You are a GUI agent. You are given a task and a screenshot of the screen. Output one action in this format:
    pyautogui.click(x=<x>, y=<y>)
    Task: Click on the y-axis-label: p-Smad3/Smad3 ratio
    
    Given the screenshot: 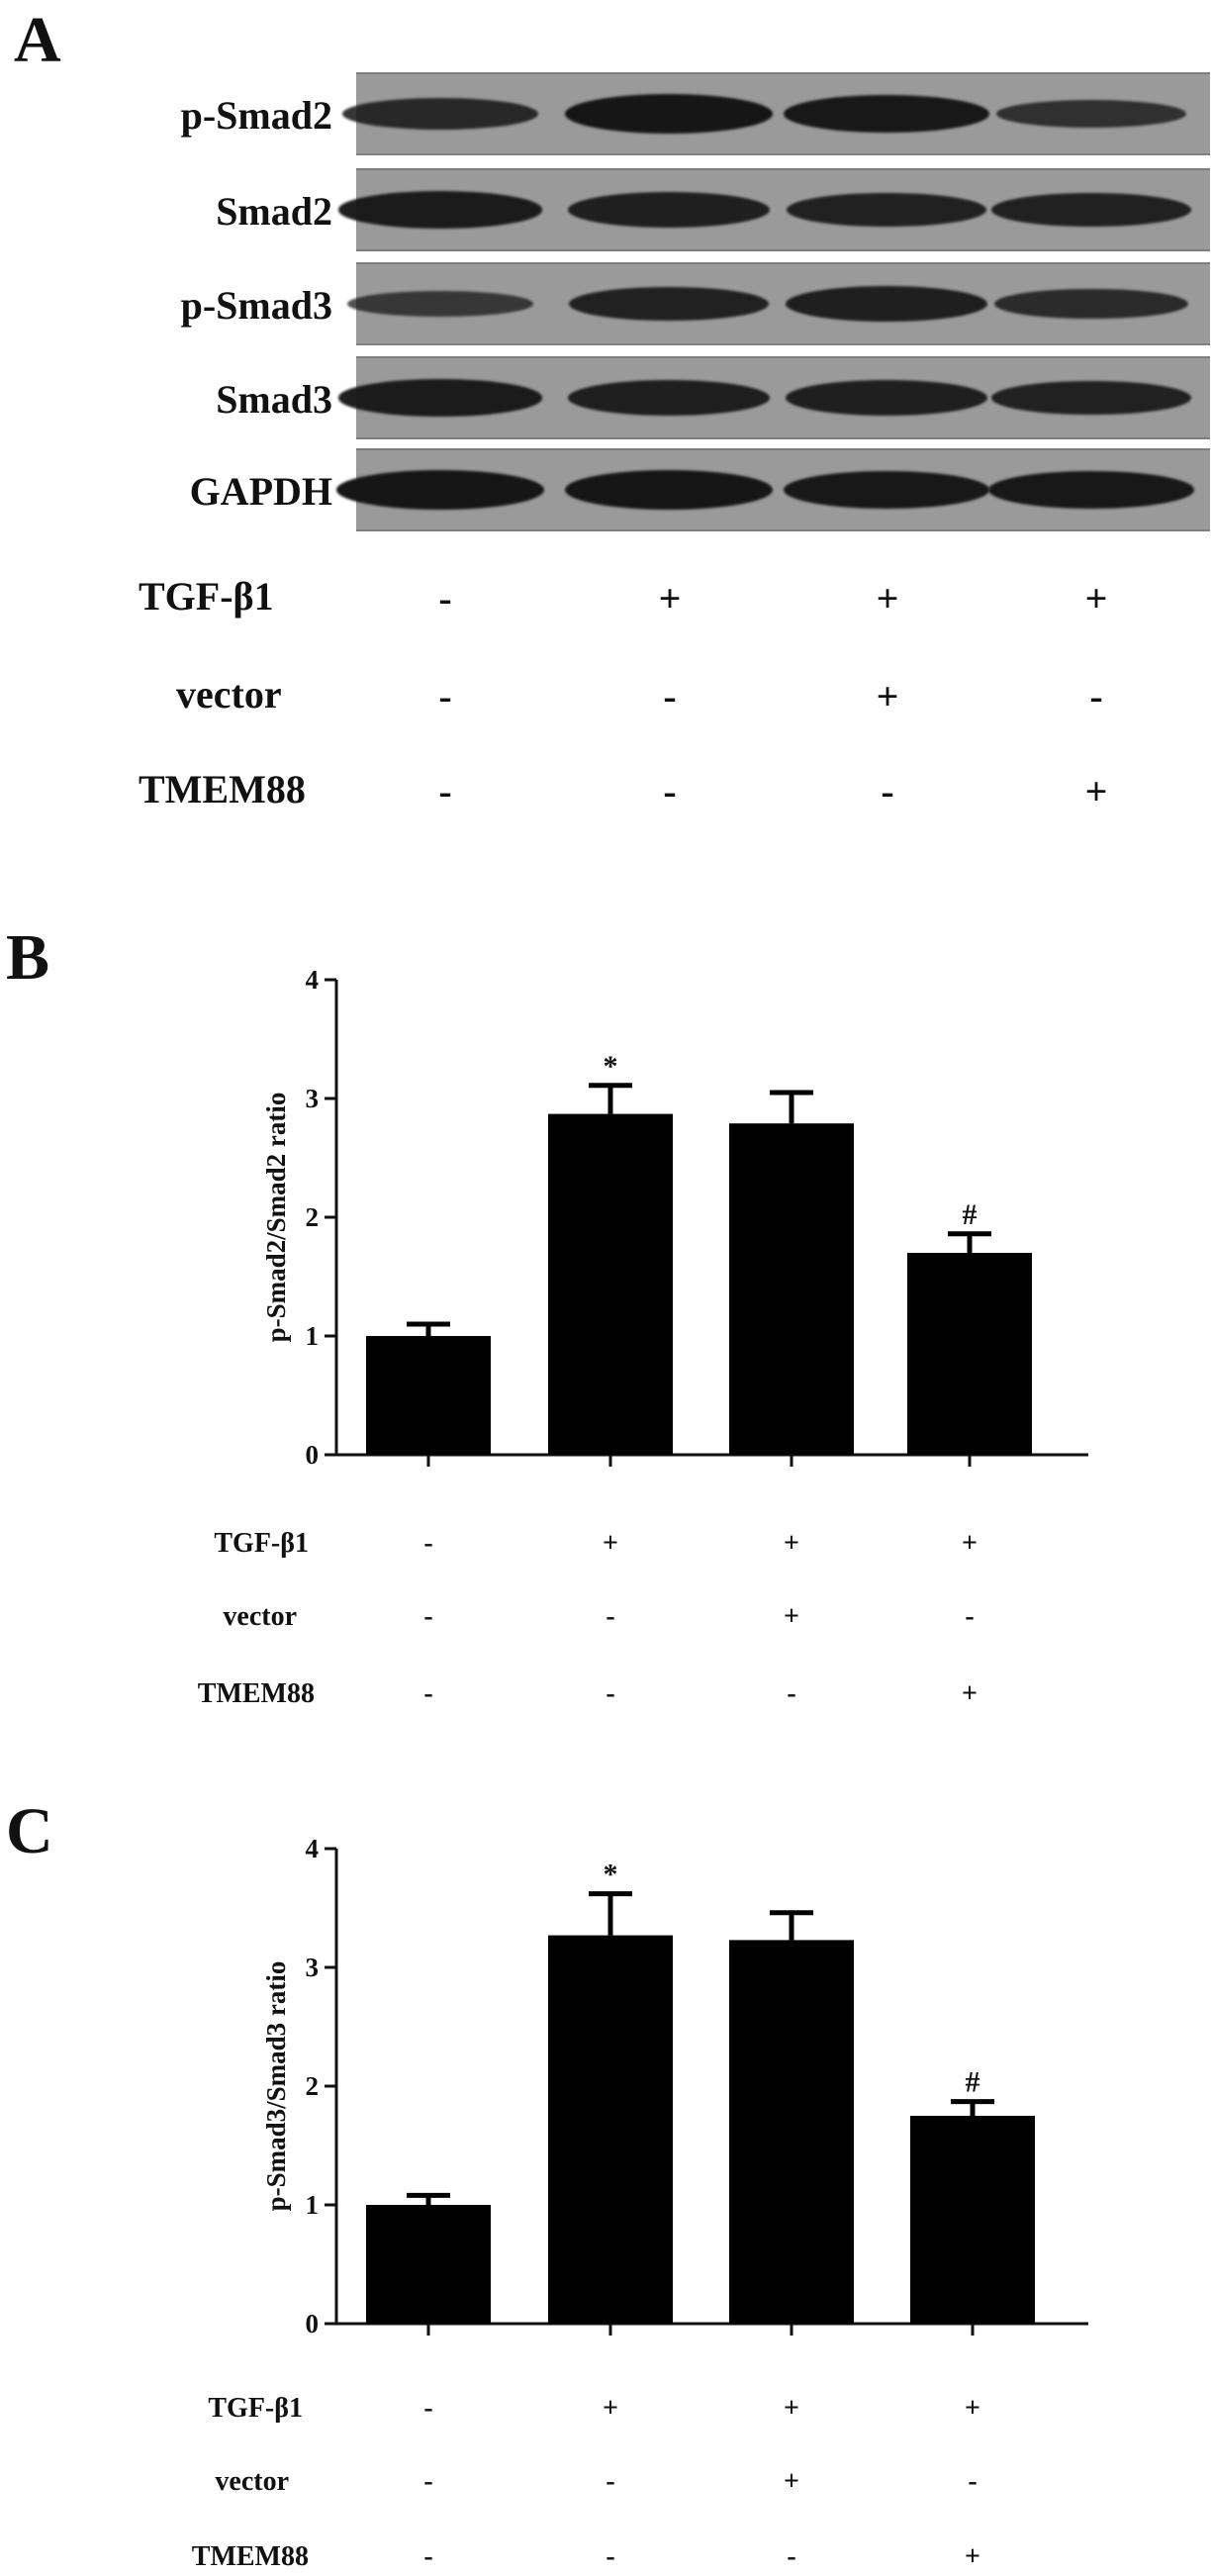 What is the action you would take?
    pyautogui.click(x=276, y=2086)
    